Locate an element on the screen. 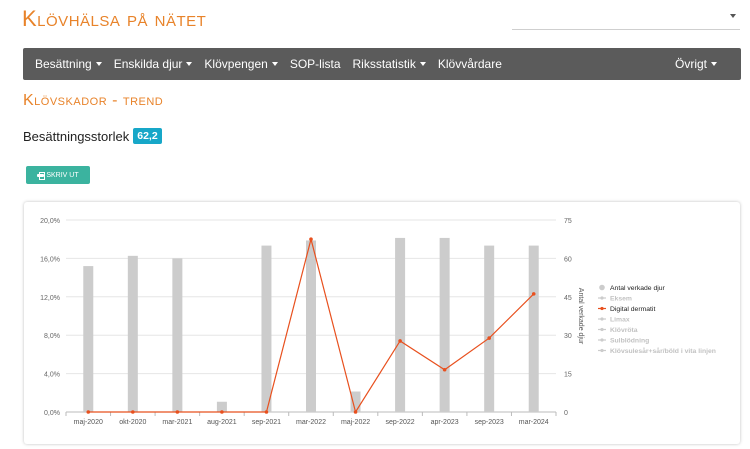  legend-item: Eksem is located at coordinates (615, 299).